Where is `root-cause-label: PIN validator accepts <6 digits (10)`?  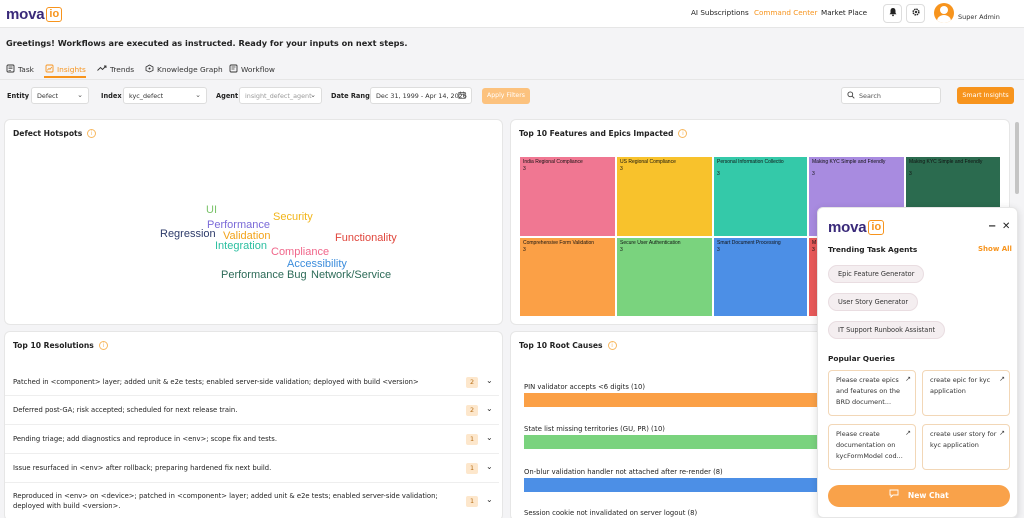 root-cause-label: PIN validator accepts <6 digits (10) is located at coordinates (584, 387).